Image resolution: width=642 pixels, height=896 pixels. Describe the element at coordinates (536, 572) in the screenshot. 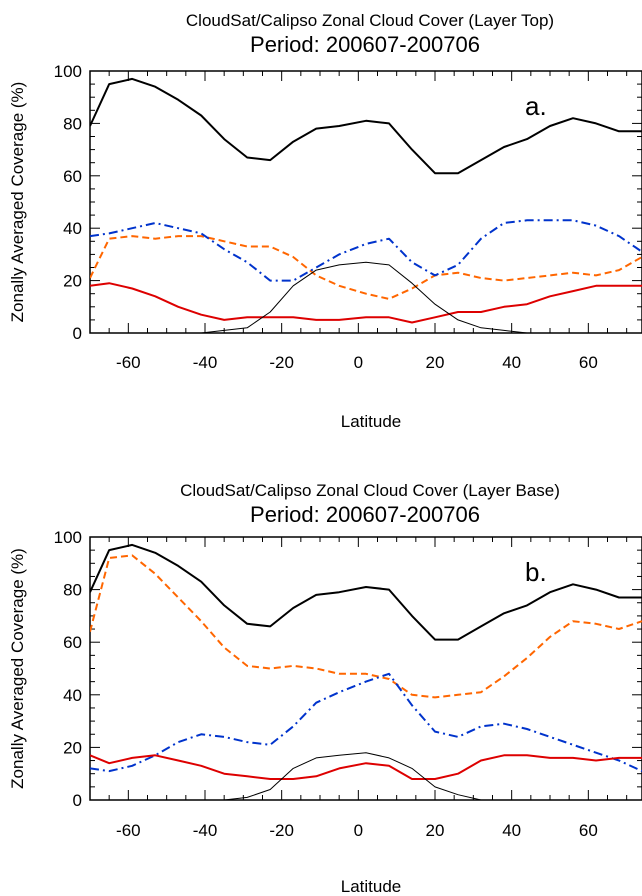

I see `panel-label: b.` at that location.